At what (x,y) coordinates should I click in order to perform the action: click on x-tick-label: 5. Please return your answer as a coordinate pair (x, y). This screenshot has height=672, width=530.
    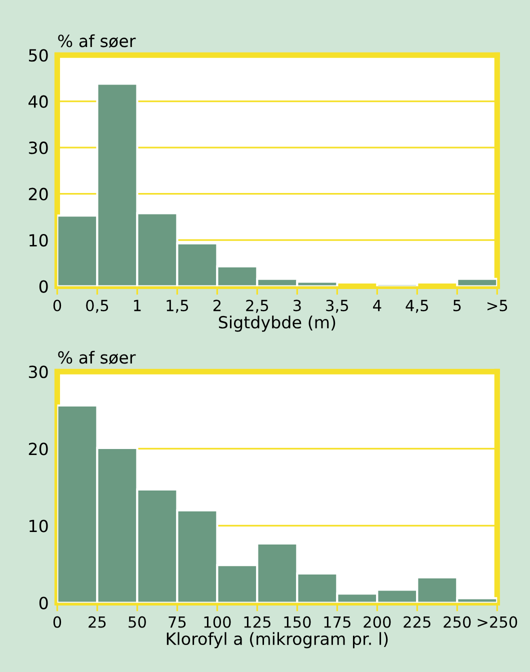
    Looking at the image, I should click on (457, 306).